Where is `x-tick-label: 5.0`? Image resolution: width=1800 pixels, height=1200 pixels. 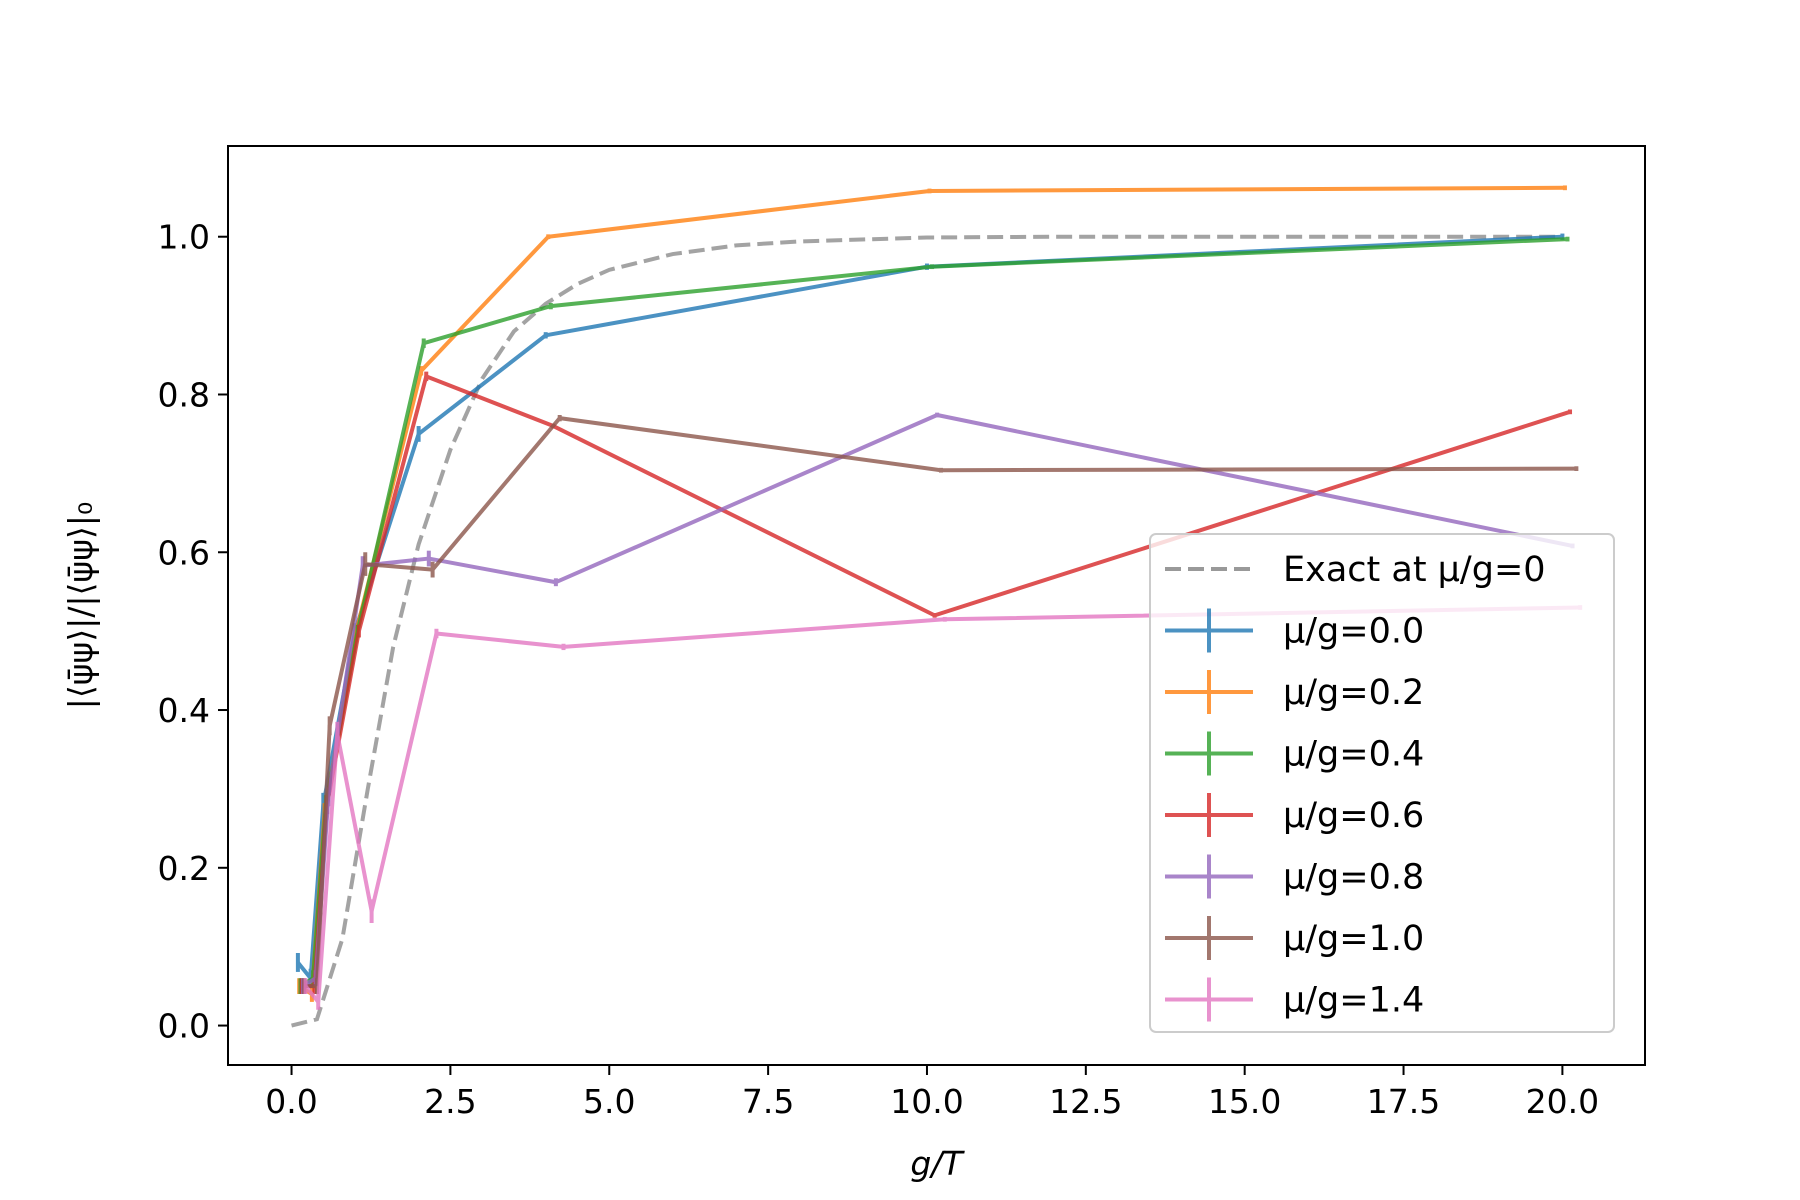
x-tick-label: 5.0 is located at coordinates (609, 1101).